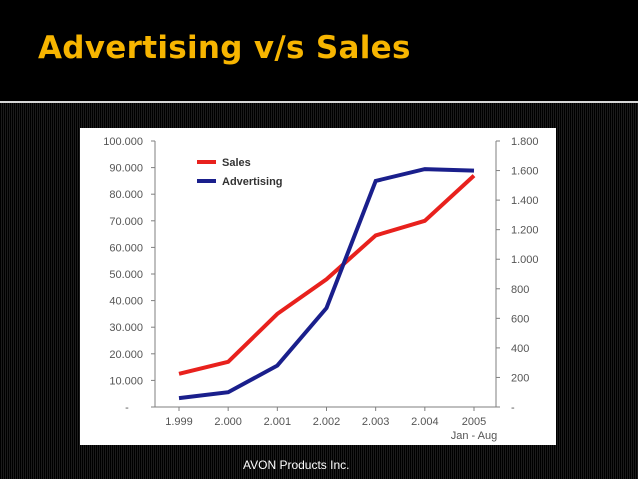 The height and width of the screenshot is (479, 638). I want to click on right-tick-label: 400, so click(520, 349).